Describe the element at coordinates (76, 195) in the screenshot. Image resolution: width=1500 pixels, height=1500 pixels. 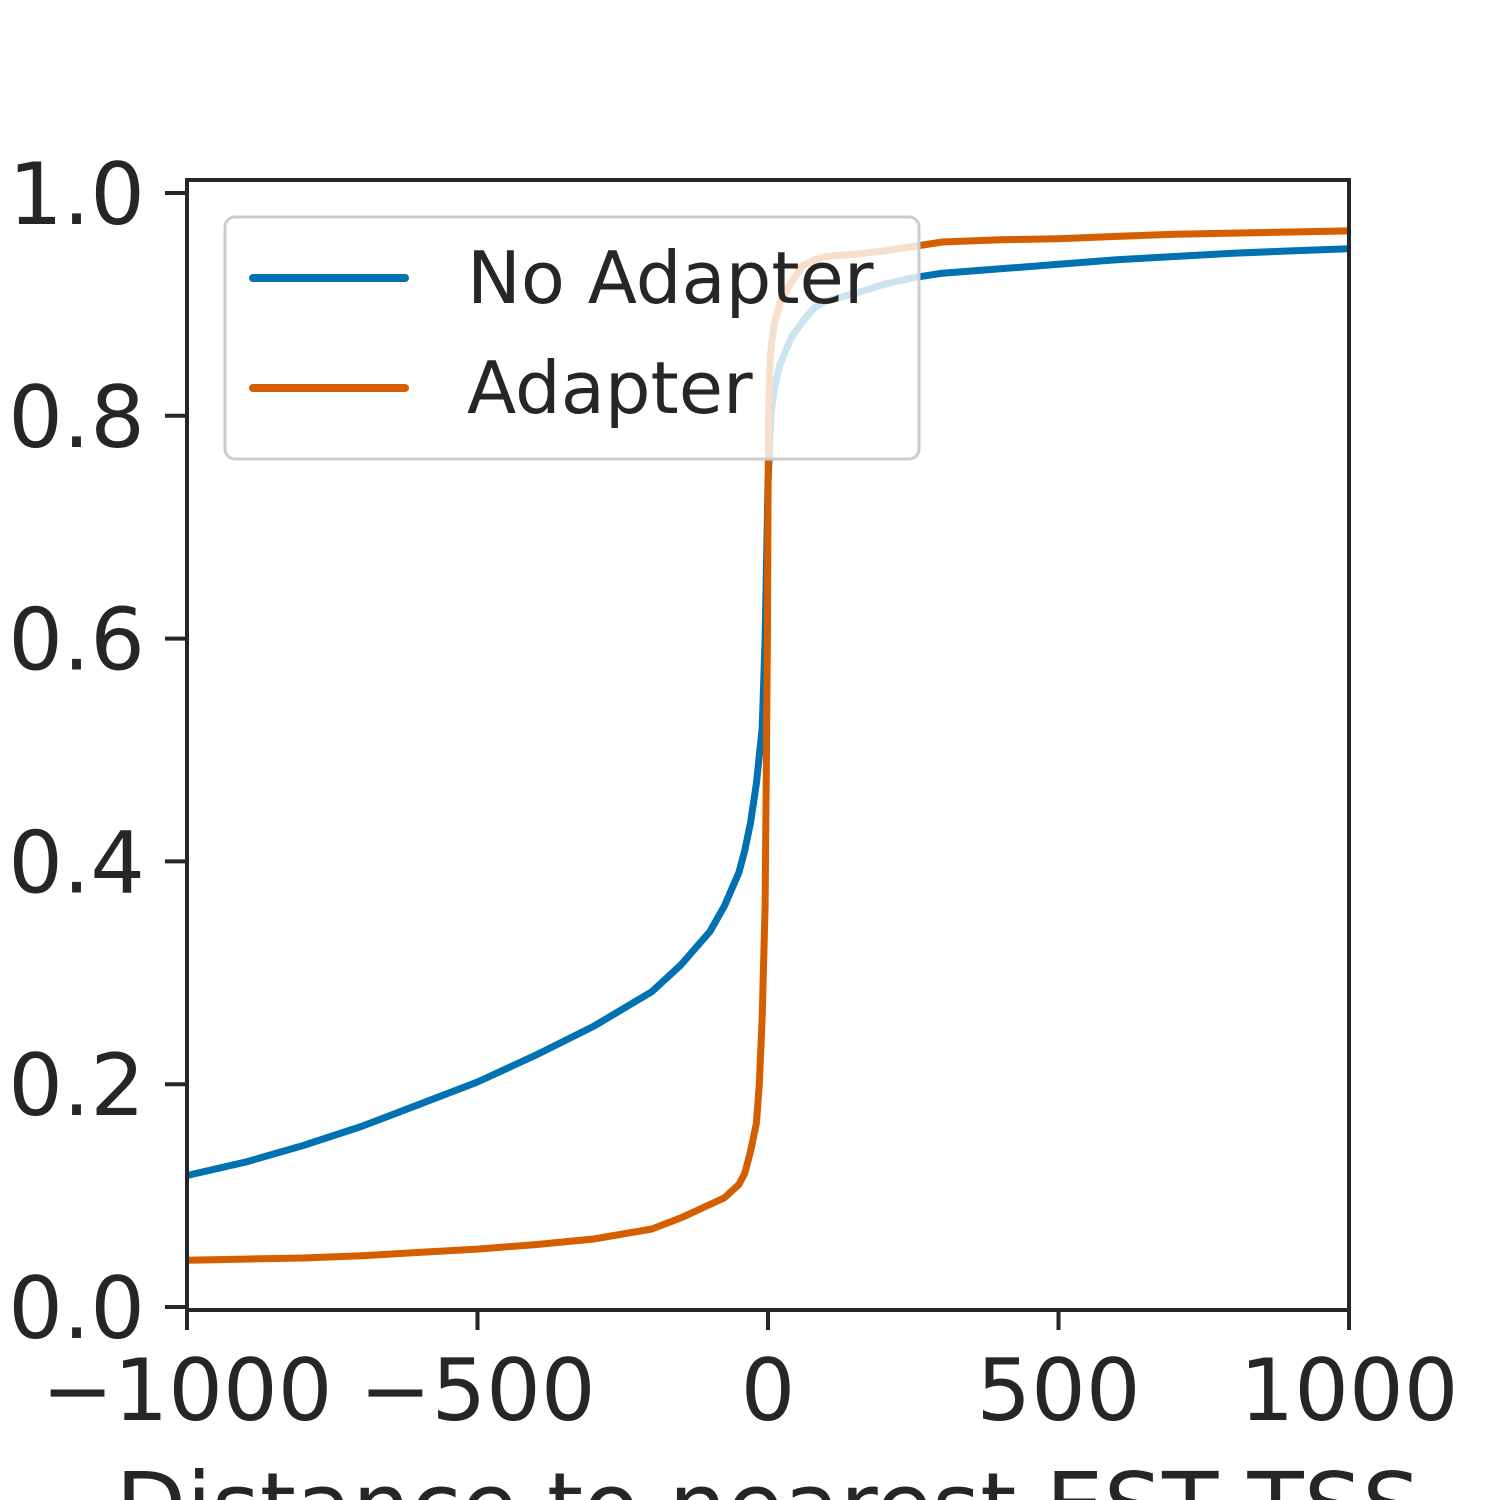
I see `y-tick-label: 1.0` at that location.